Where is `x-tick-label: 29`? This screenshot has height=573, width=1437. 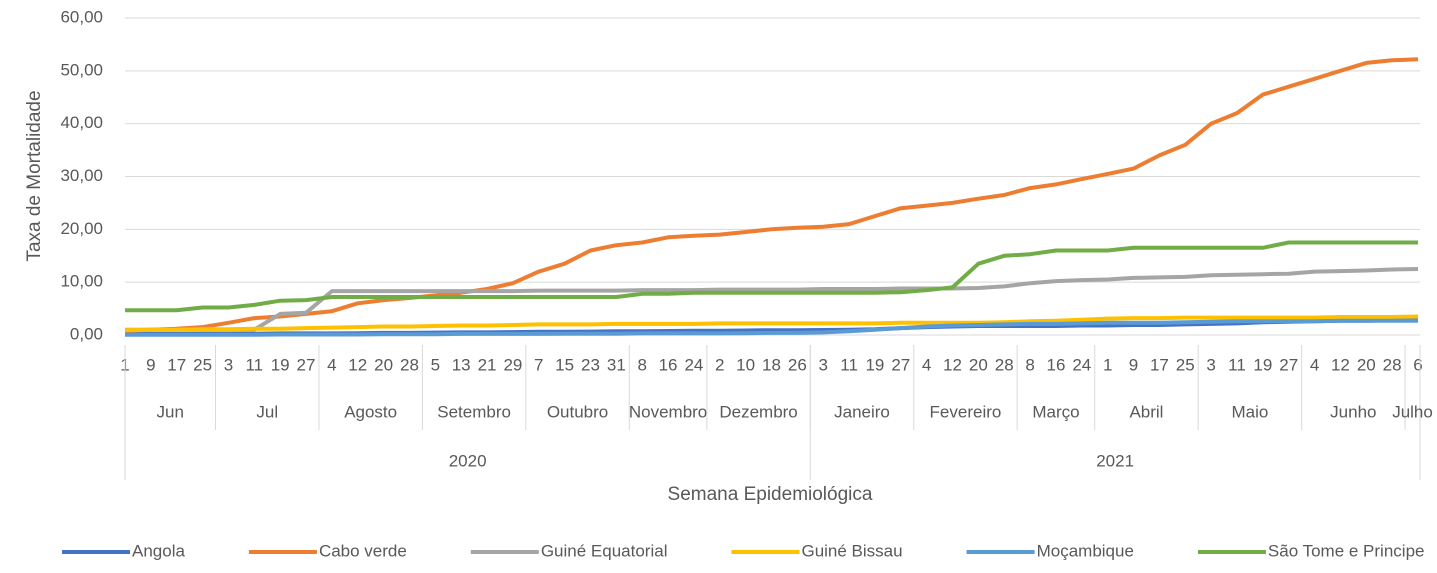
x-tick-label: 29 is located at coordinates (512, 364).